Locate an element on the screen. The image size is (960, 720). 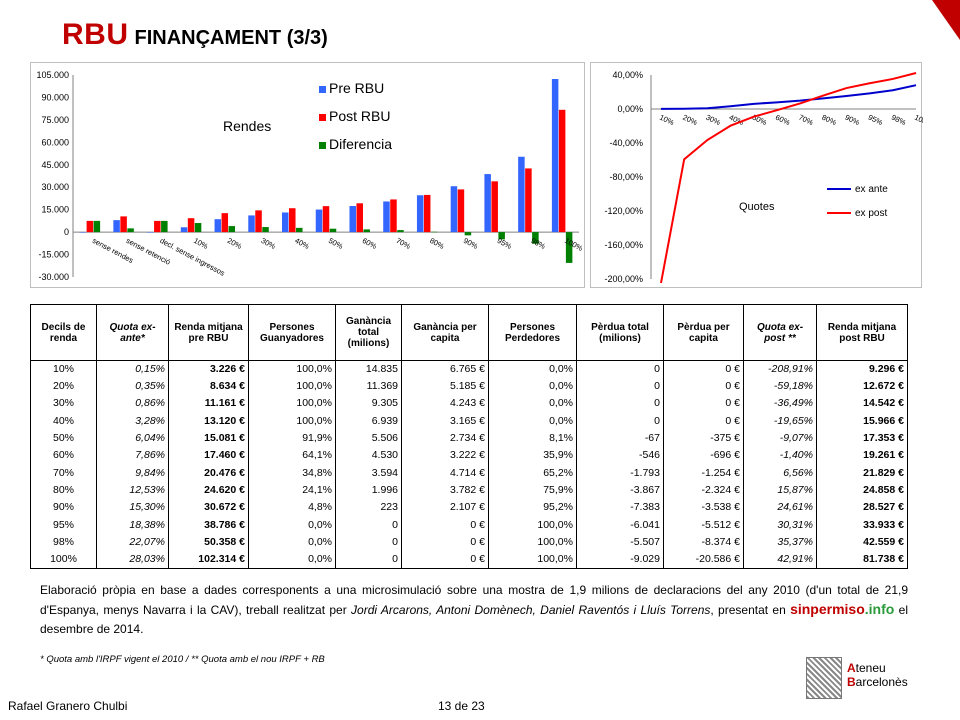
legend-swatch is located at coordinates (322, 89).